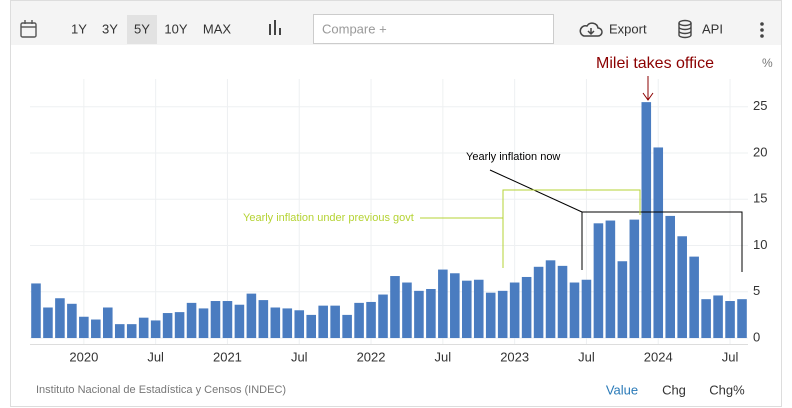  I want to click on y-tick-label: 25, so click(760, 105).